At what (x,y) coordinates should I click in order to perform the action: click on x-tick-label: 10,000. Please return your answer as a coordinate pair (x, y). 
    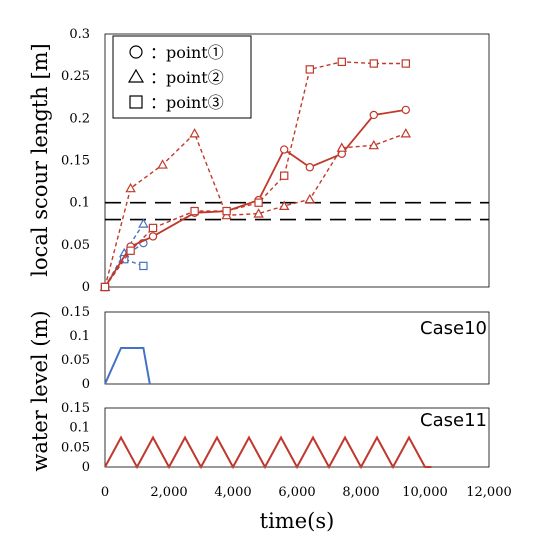
    Looking at the image, I should click on (425, 492).